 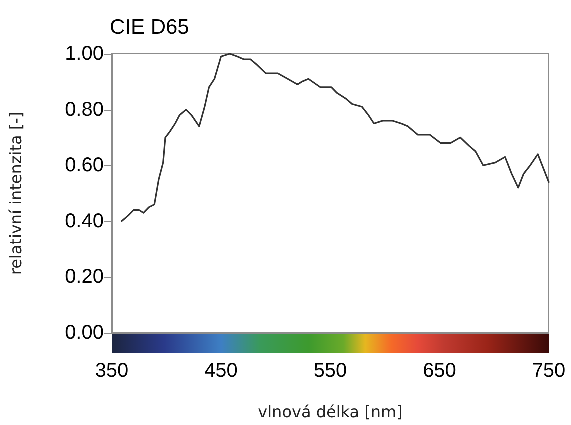 I want to click on y-tick-label: 1.00, so click(x=84, y=54).